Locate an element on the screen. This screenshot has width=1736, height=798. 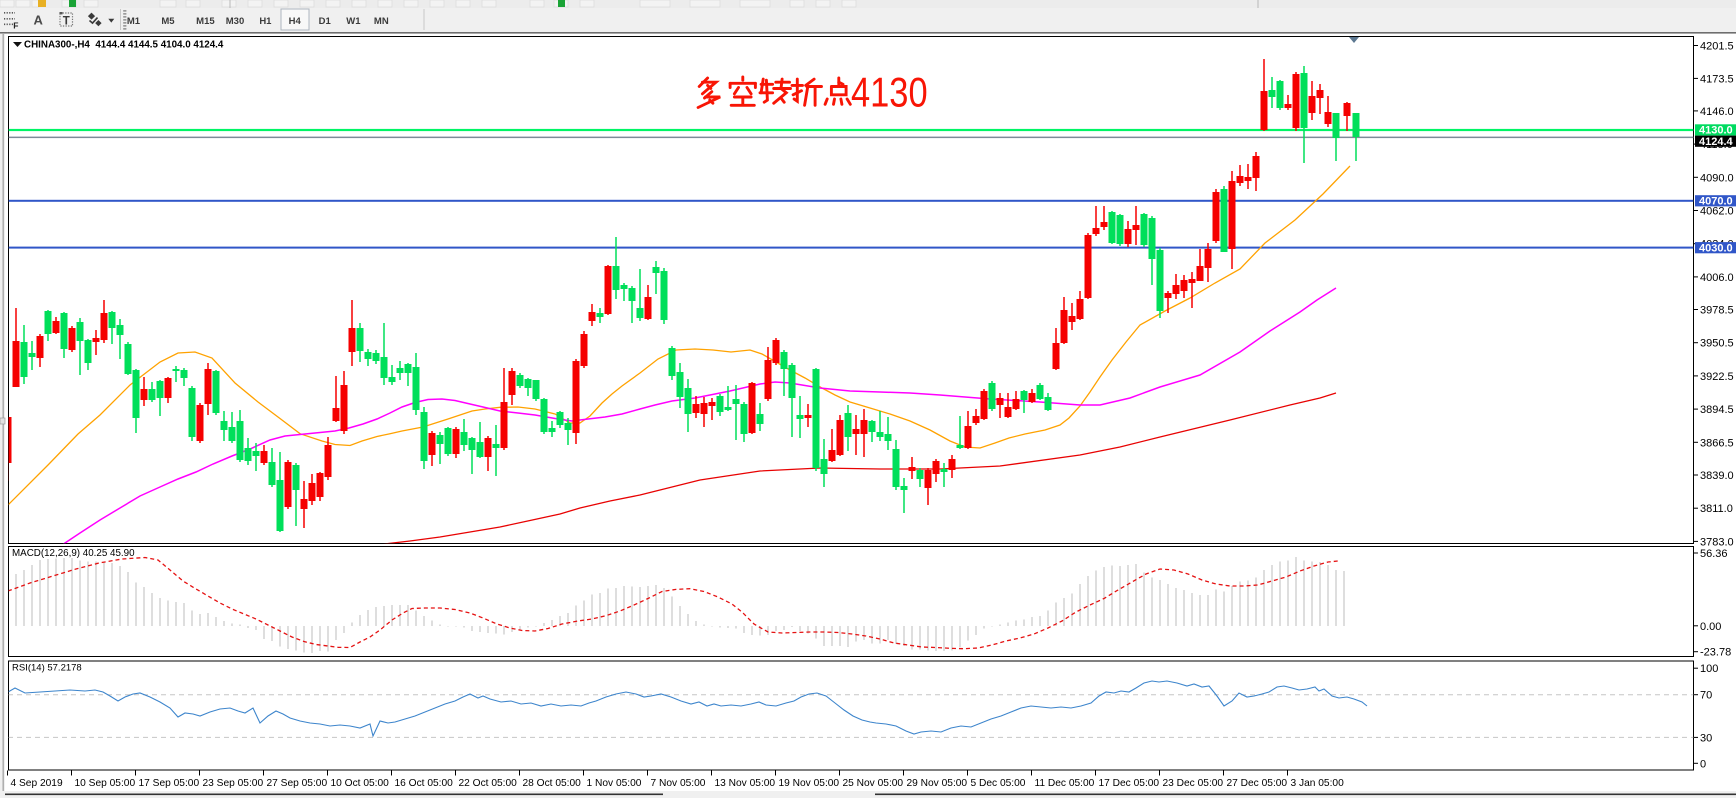
svg-text: 25 Nov 05:00 is located at coordinates (873, 783).